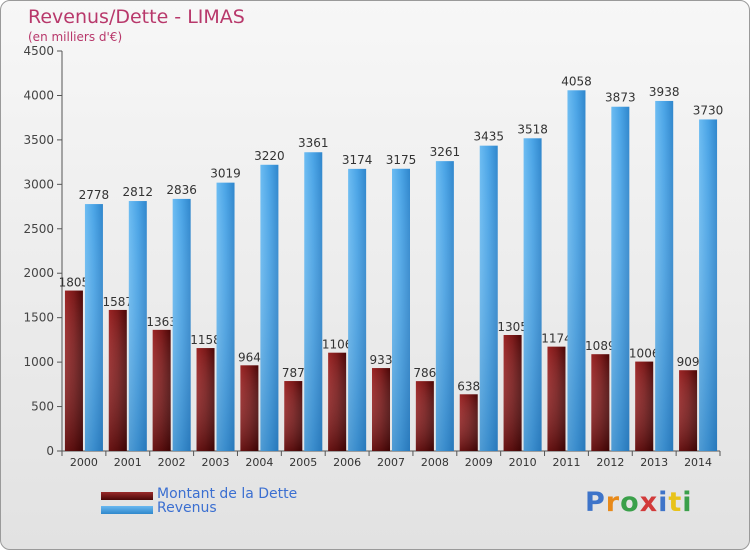 The height and width of the screenshot is (550, 750). Describe the element at coordinates (401, 160) in the screenshot. I see `revenus-value-label: 3175` at that location.